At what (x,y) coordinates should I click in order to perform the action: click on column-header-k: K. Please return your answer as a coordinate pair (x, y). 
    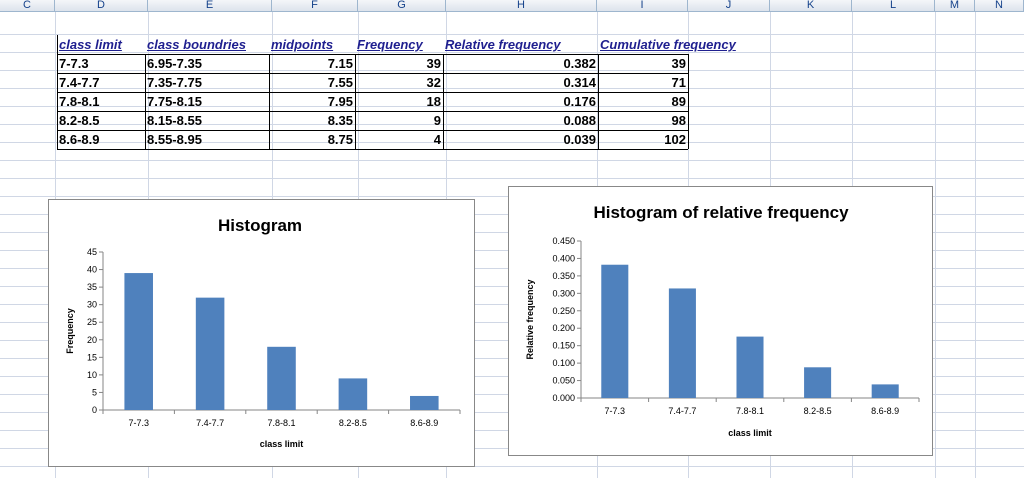
    Looking at the image, I should click on (811, 6).